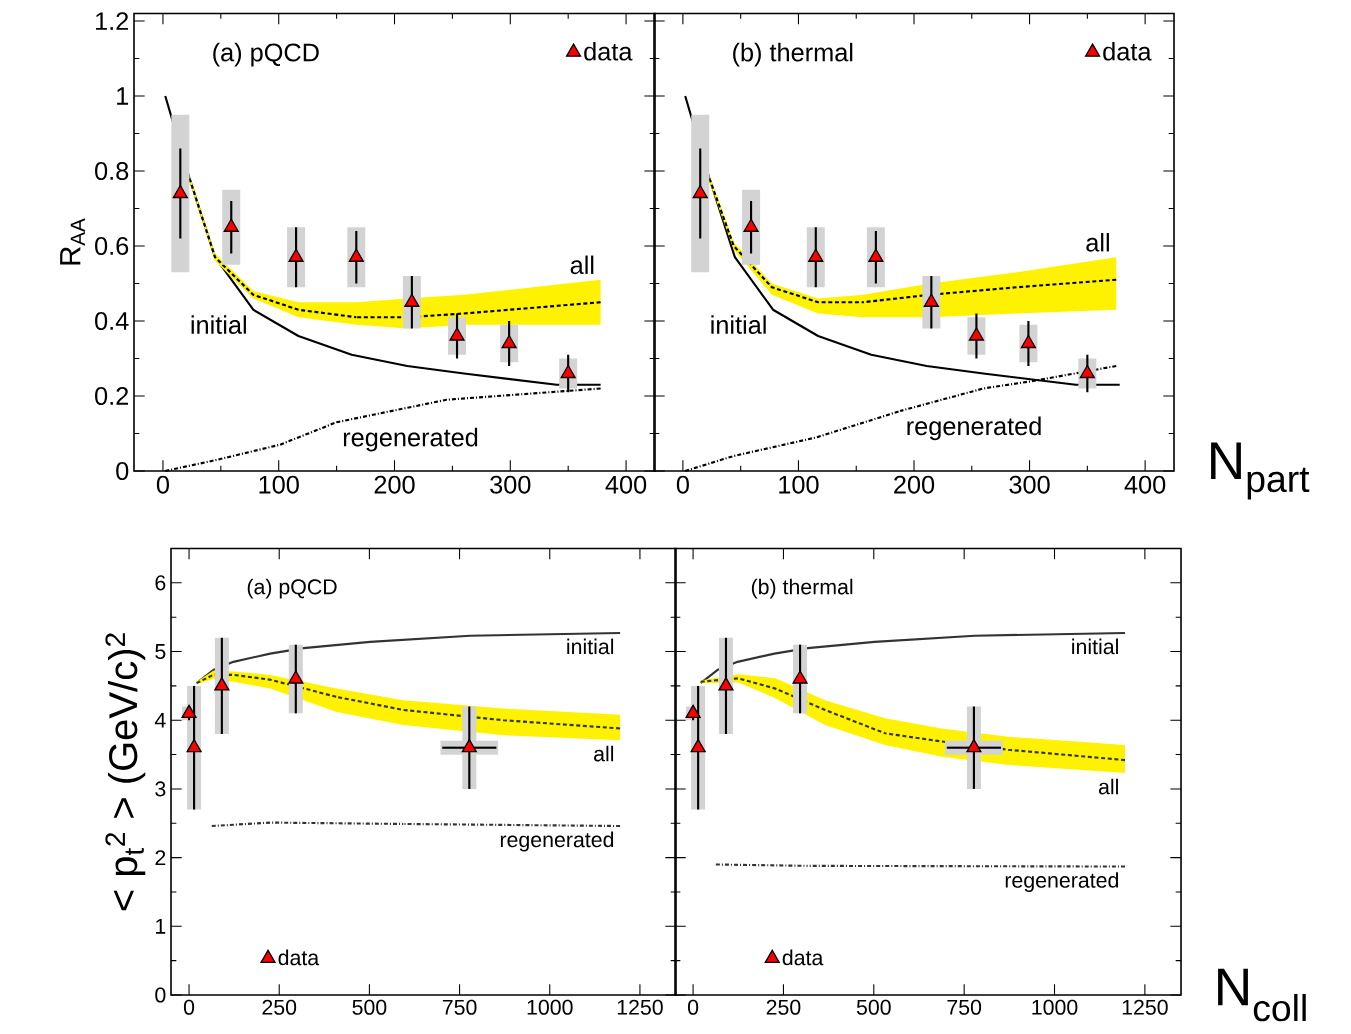 The height and width of the screenshot is (1034, 1351). I want to click on x-axis-title: N$_{coll}$, so click(1262, 995).